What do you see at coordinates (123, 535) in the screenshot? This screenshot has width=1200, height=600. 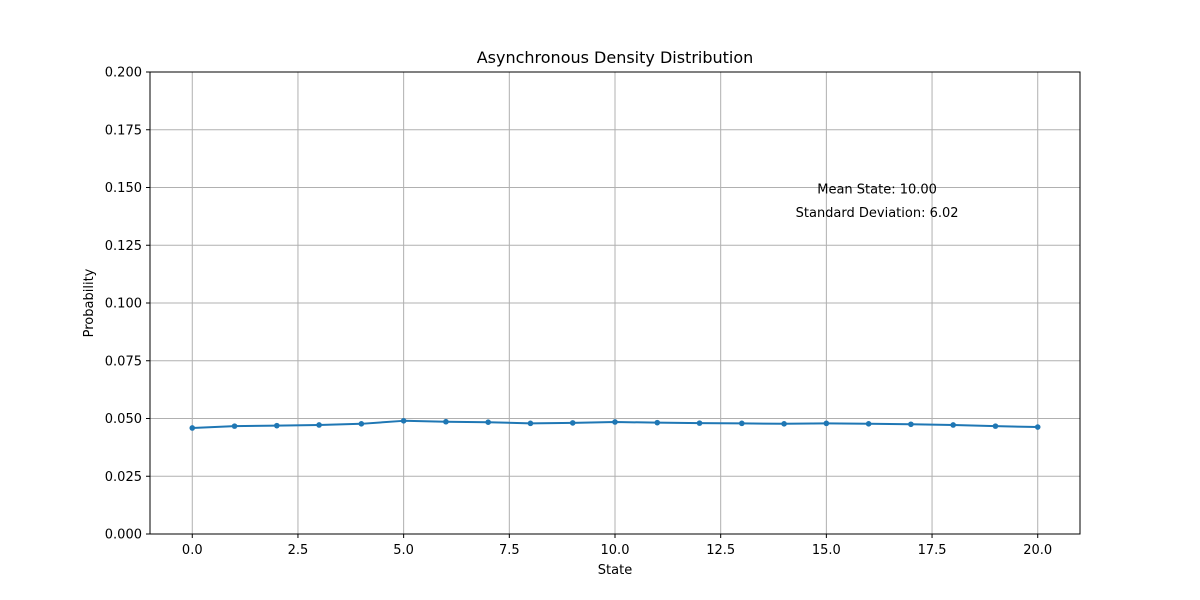 I see `y-tick-label: 0.000` at bounding box center [123, 535].